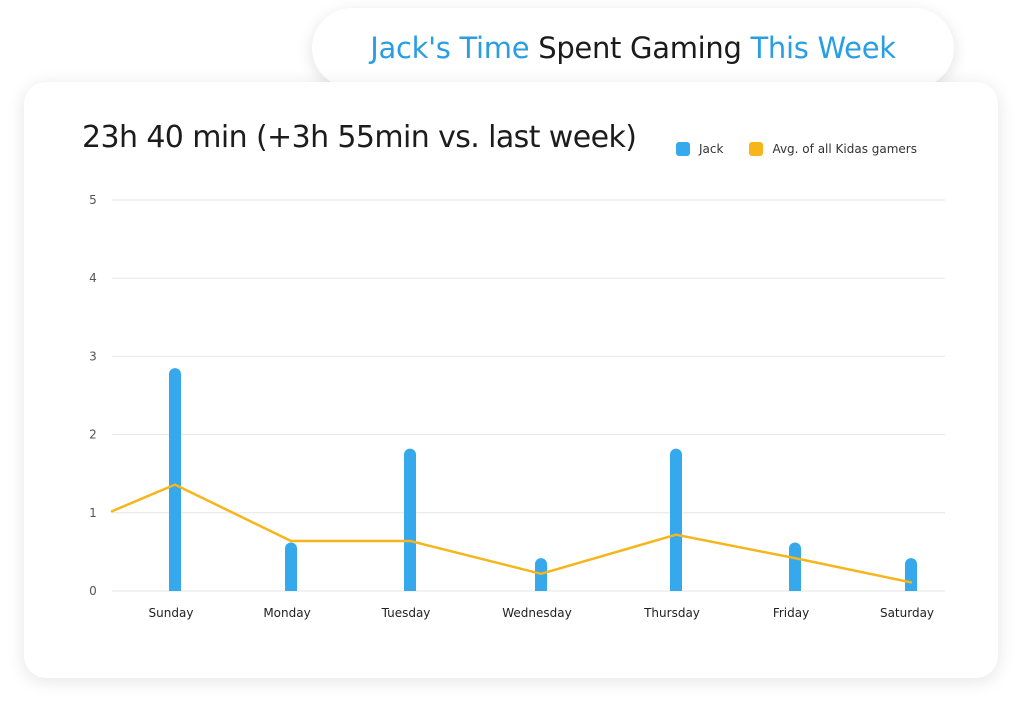 The width and height of the screenshot is (1024, 723). What do you see at coordinates (93, 356) in the screenshot?
I see `y-tick-label: 3` at bounding box center [93, 356].